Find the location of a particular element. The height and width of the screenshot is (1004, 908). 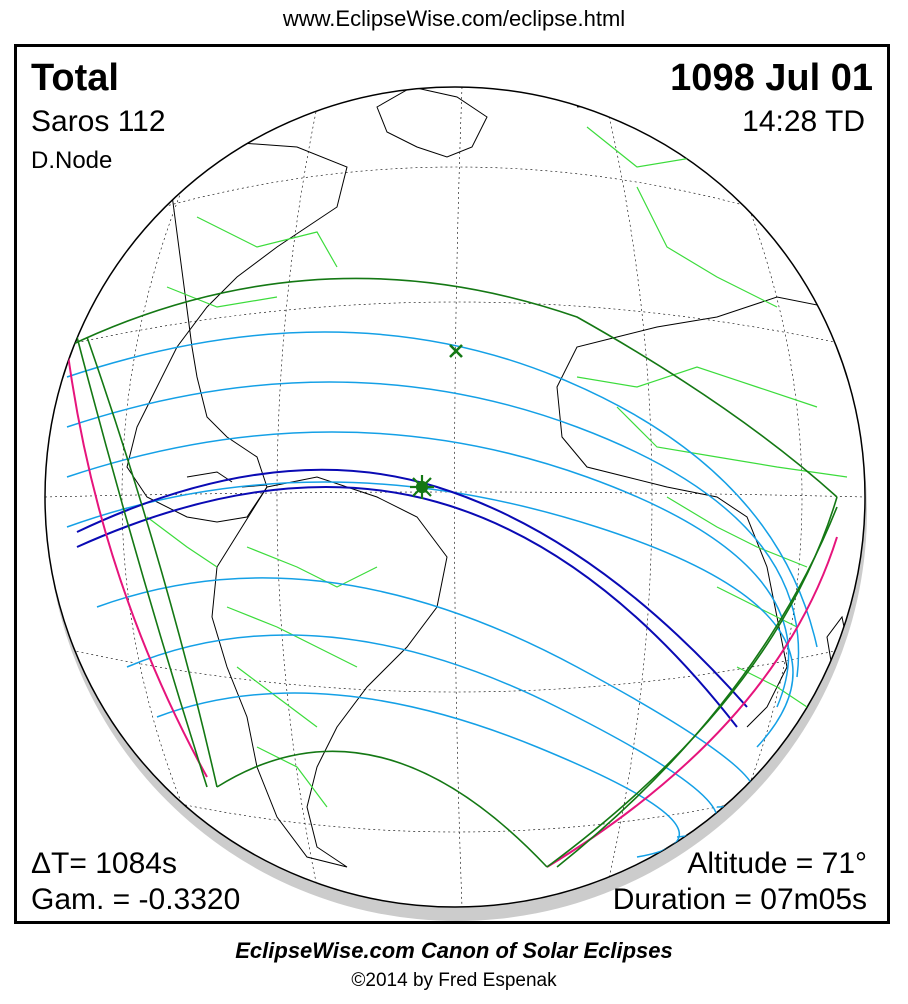

delta-t: ΔT= 1084s is located at coordinates (104, 863).